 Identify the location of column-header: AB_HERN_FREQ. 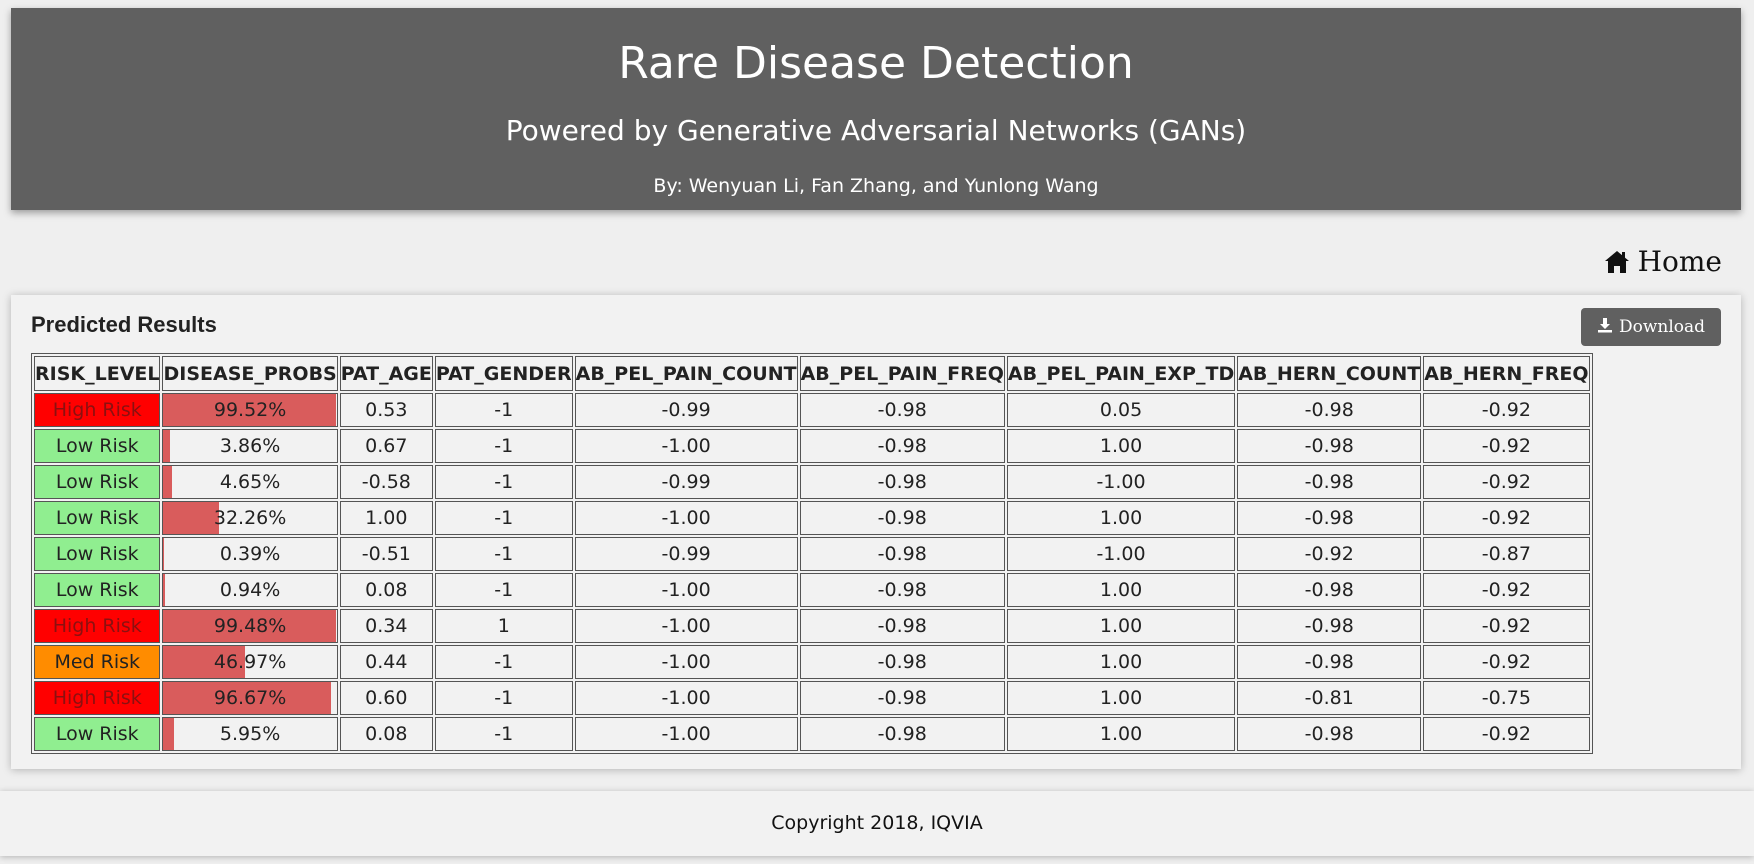
(1506, 373).